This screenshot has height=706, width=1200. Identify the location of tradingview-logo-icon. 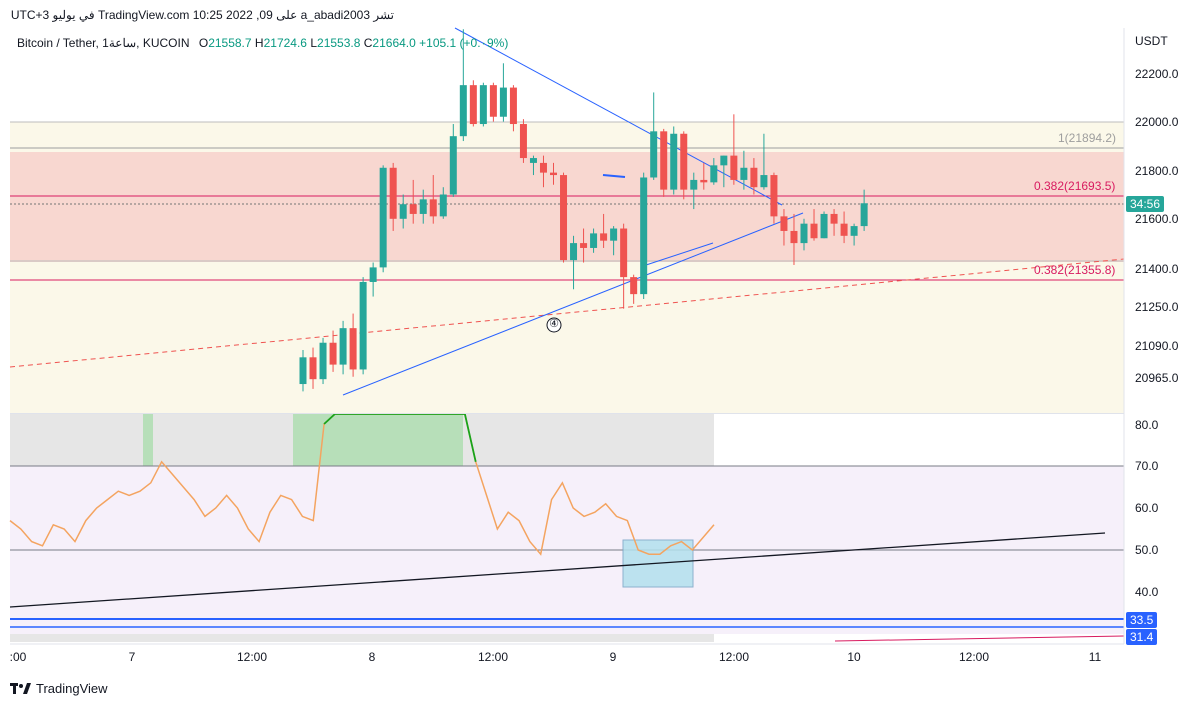
(20, 688).